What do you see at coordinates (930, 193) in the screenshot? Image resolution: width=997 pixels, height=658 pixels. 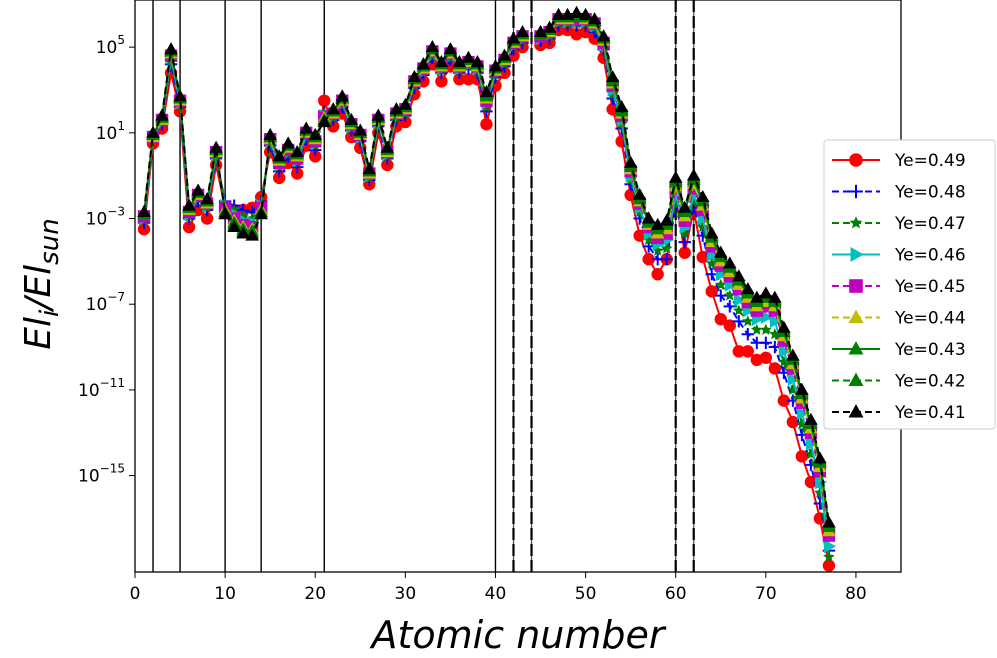 I see `legend-label: Ye=0.48` at bounding box center [930, 193].